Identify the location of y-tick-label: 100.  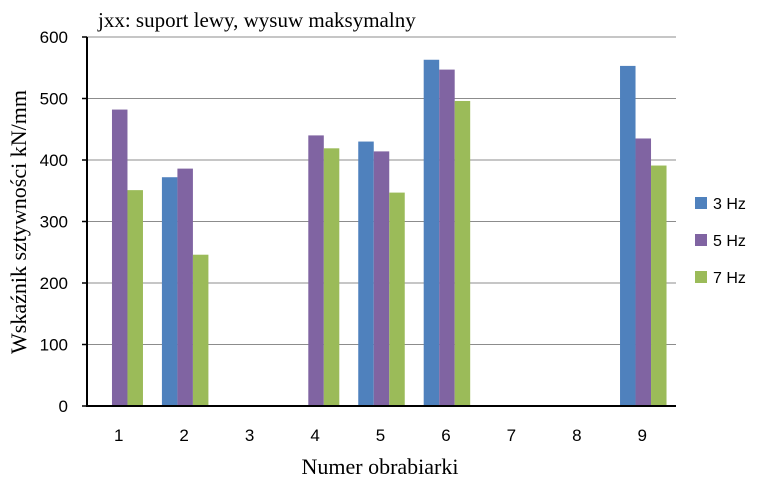
(54, 345).